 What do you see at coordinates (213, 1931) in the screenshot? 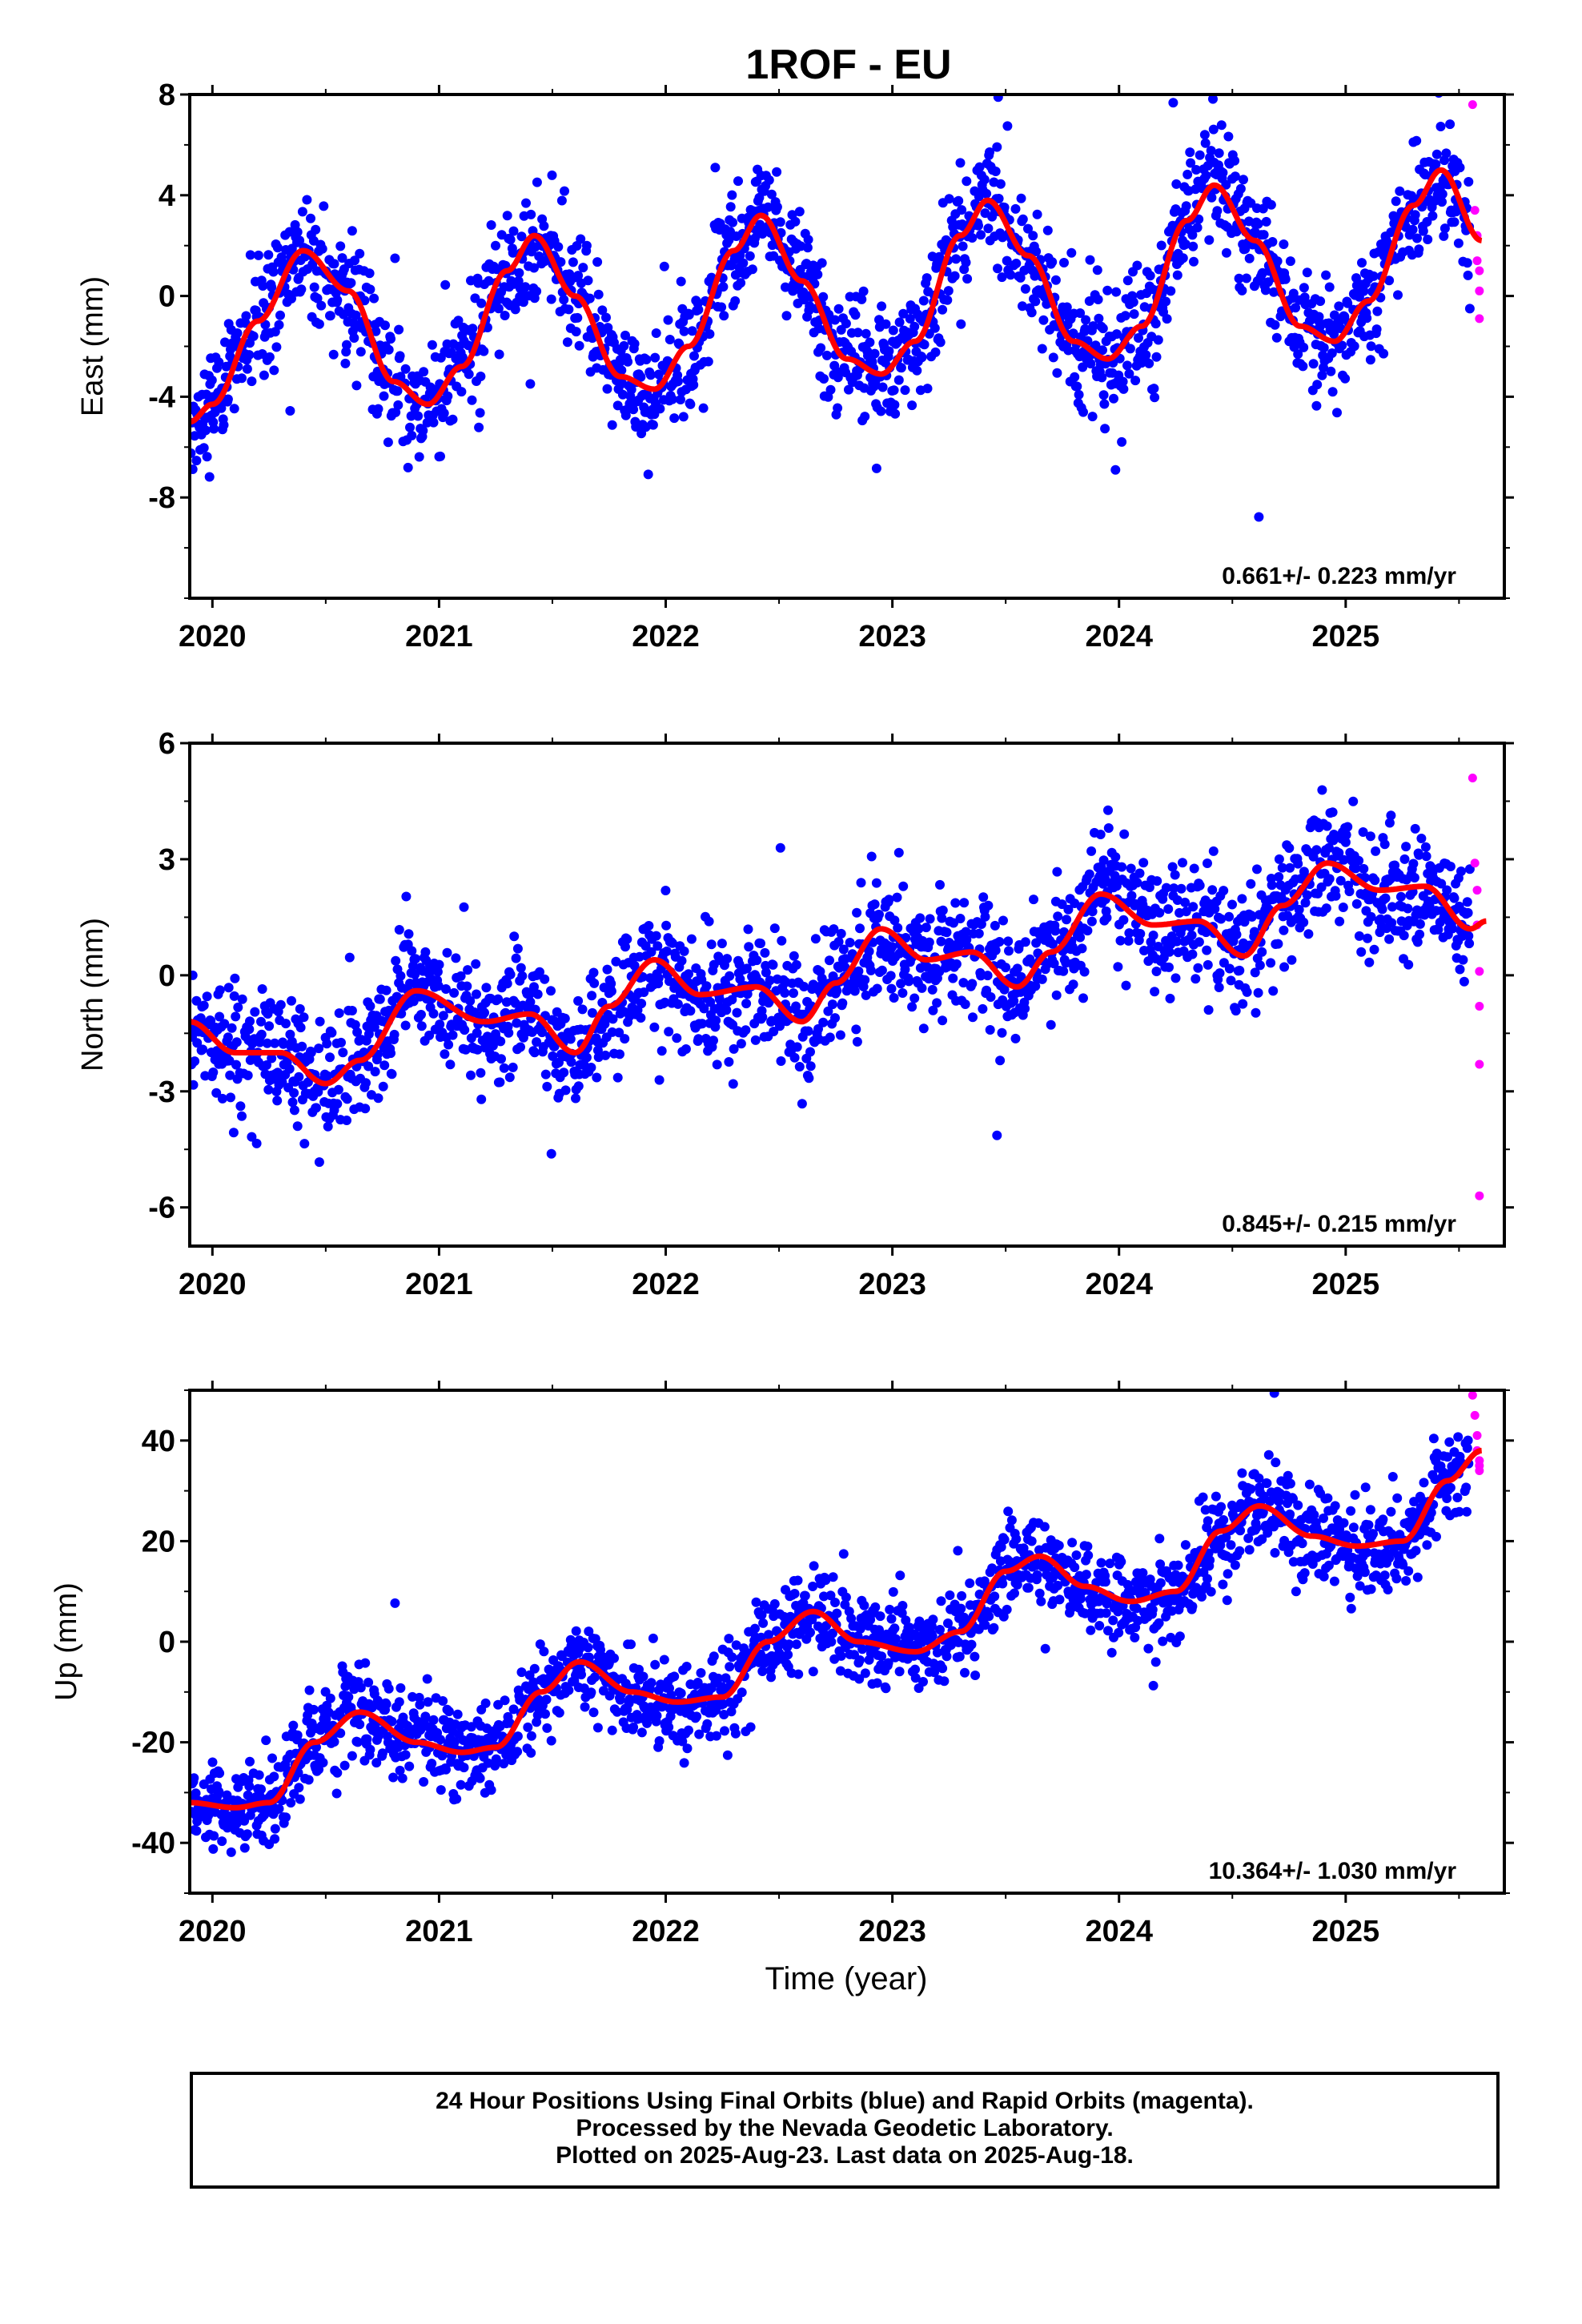
I see `up-x-tick-label: 2020` at bounding box center [213, 1931].